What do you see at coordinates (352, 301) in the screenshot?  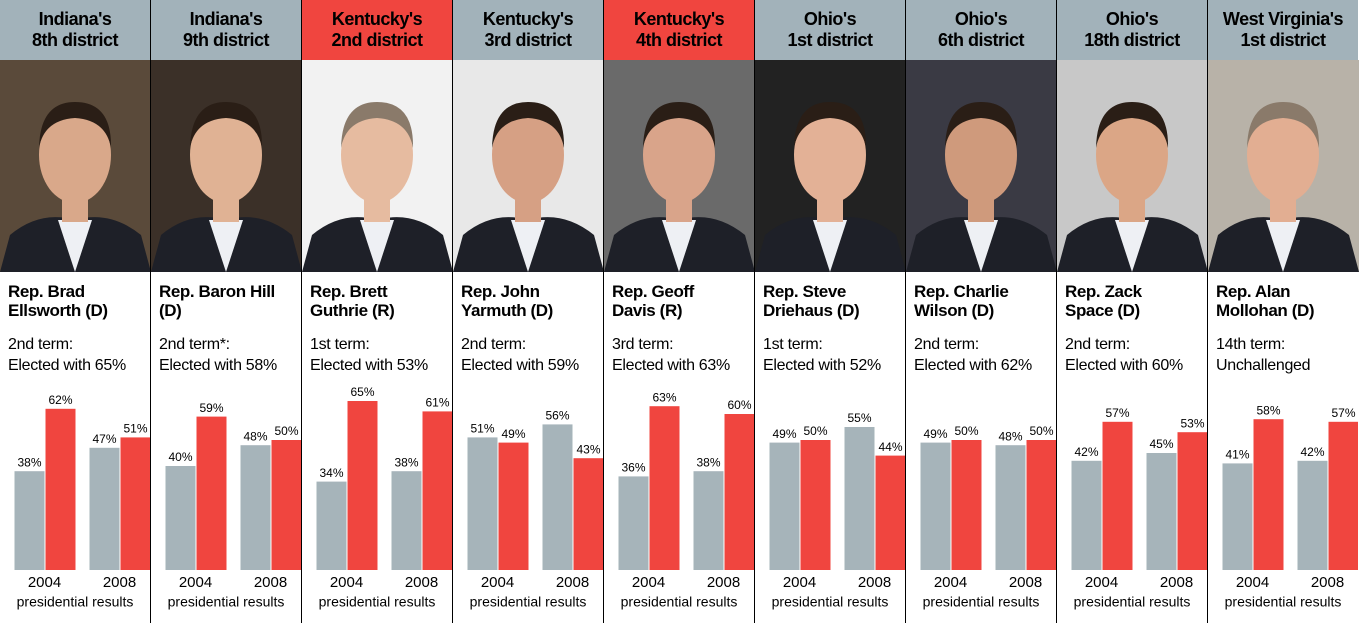 I see `rep-name: Rep. Brett Guthrie (R)` at bounding box center [352, 301].